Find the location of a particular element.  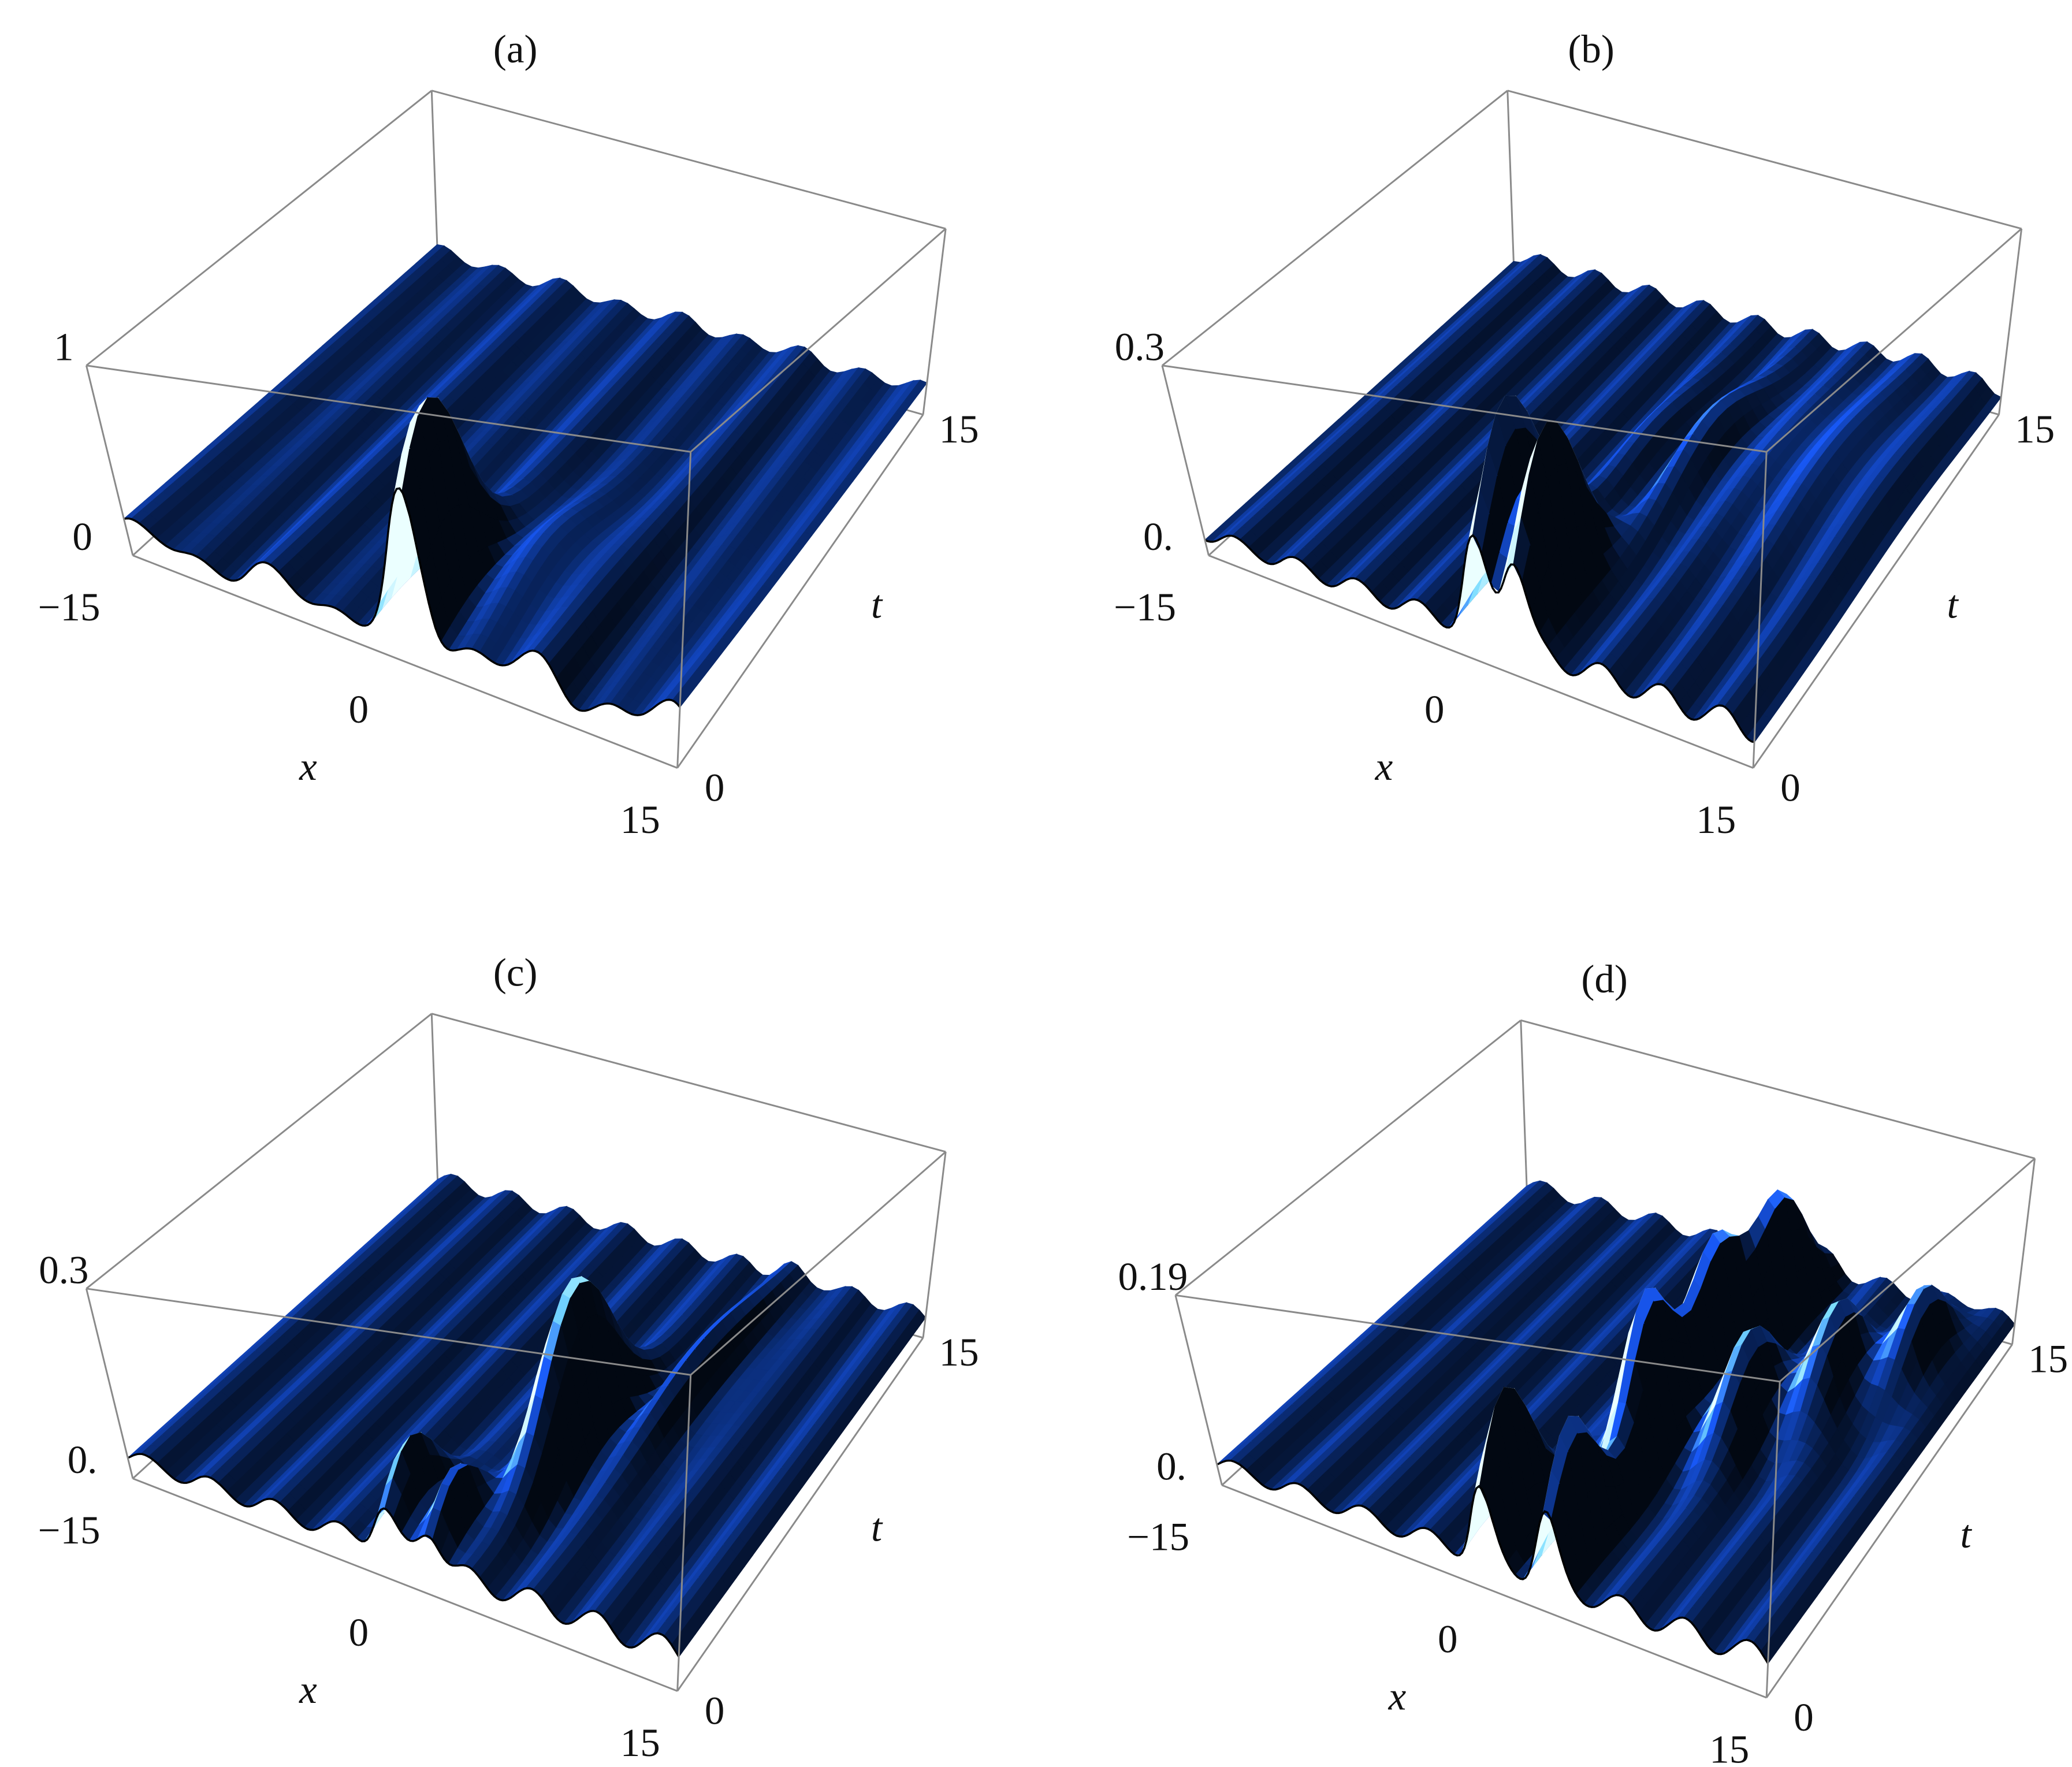

z-tick-label: 0 is located at coordinates (82, 537).